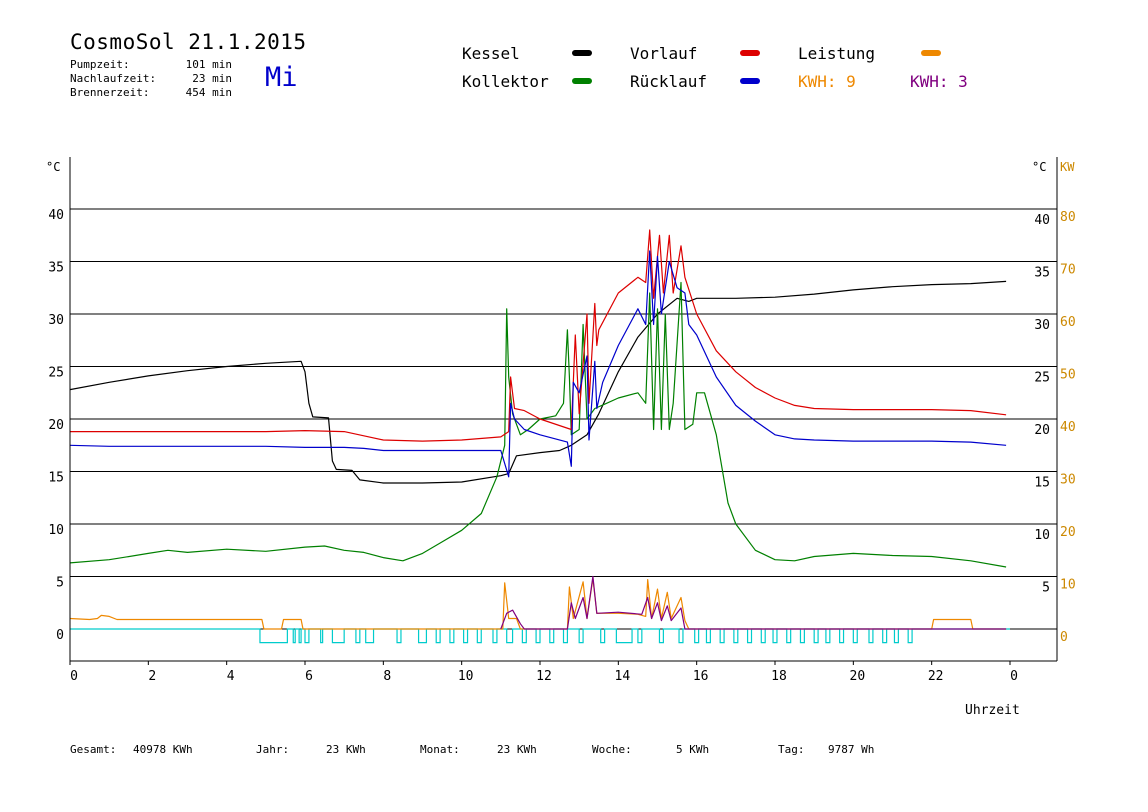 This screenshot has height=812, width=1148. Describe the element at coordinates (1042, 483) in the screenshot. I see `y-tick-label-right: 15` at that location.